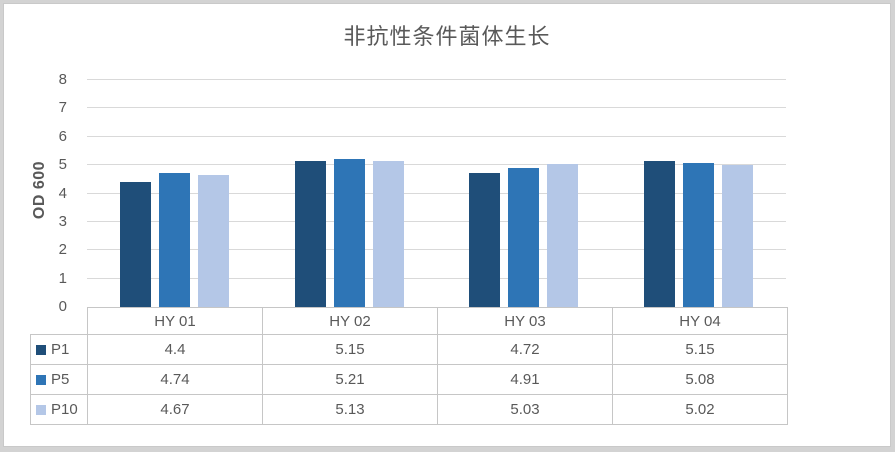 This screenshot has width=895, height=452. What do you see at coordinates (350, 349) in the screenshot?
I see `value-p1-hy02: 5.15` at bounding box center [350, 349].